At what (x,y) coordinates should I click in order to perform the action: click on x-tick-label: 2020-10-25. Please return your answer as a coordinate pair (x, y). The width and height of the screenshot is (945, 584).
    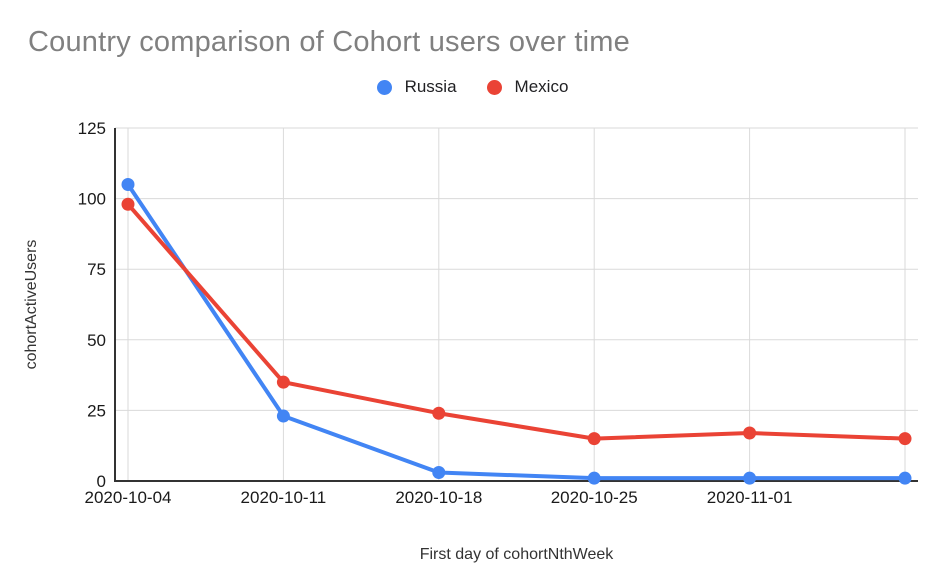
    Looking at the image, I should click on (594, 497).